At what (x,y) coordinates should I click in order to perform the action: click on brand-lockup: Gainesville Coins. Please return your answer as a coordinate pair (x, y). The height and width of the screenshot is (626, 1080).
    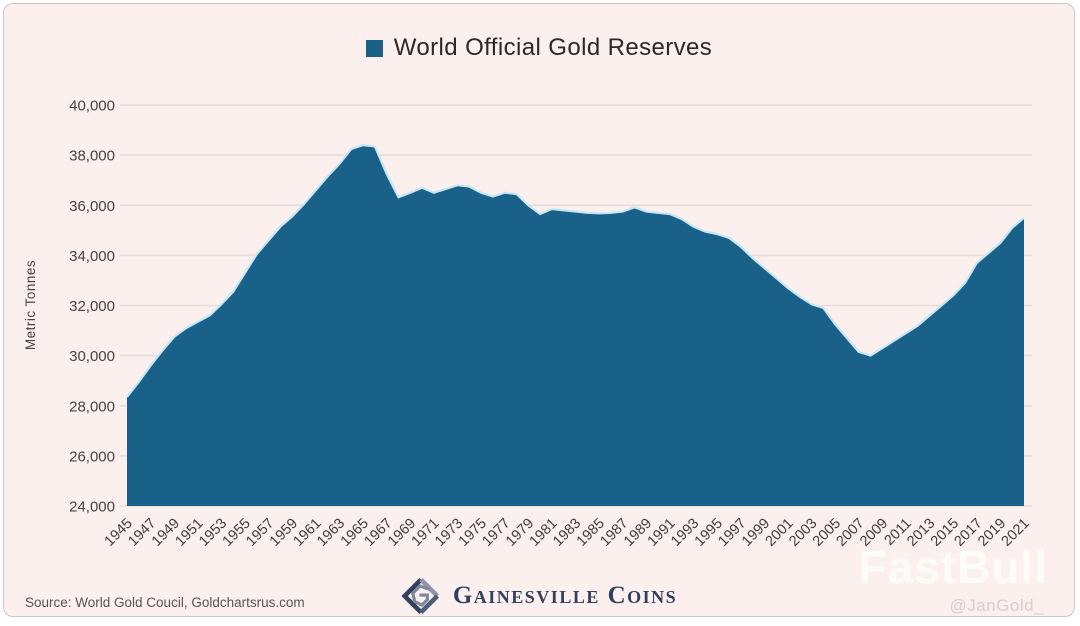
    Looking at the image, I should click on (539, 596).